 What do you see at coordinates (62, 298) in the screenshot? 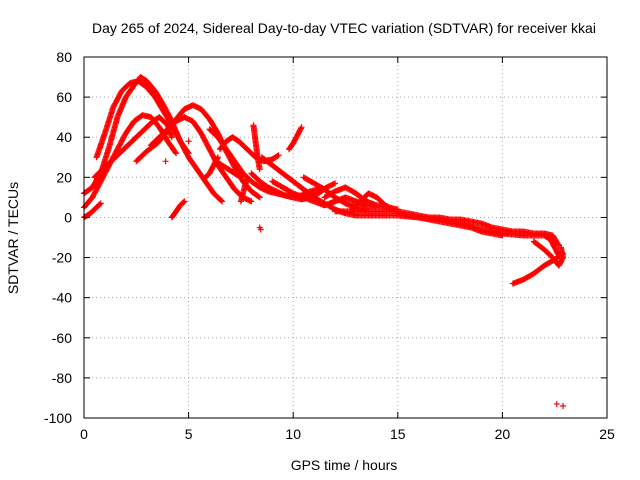
I see `y-tick-label: -40` at bounding box center [62, 298].